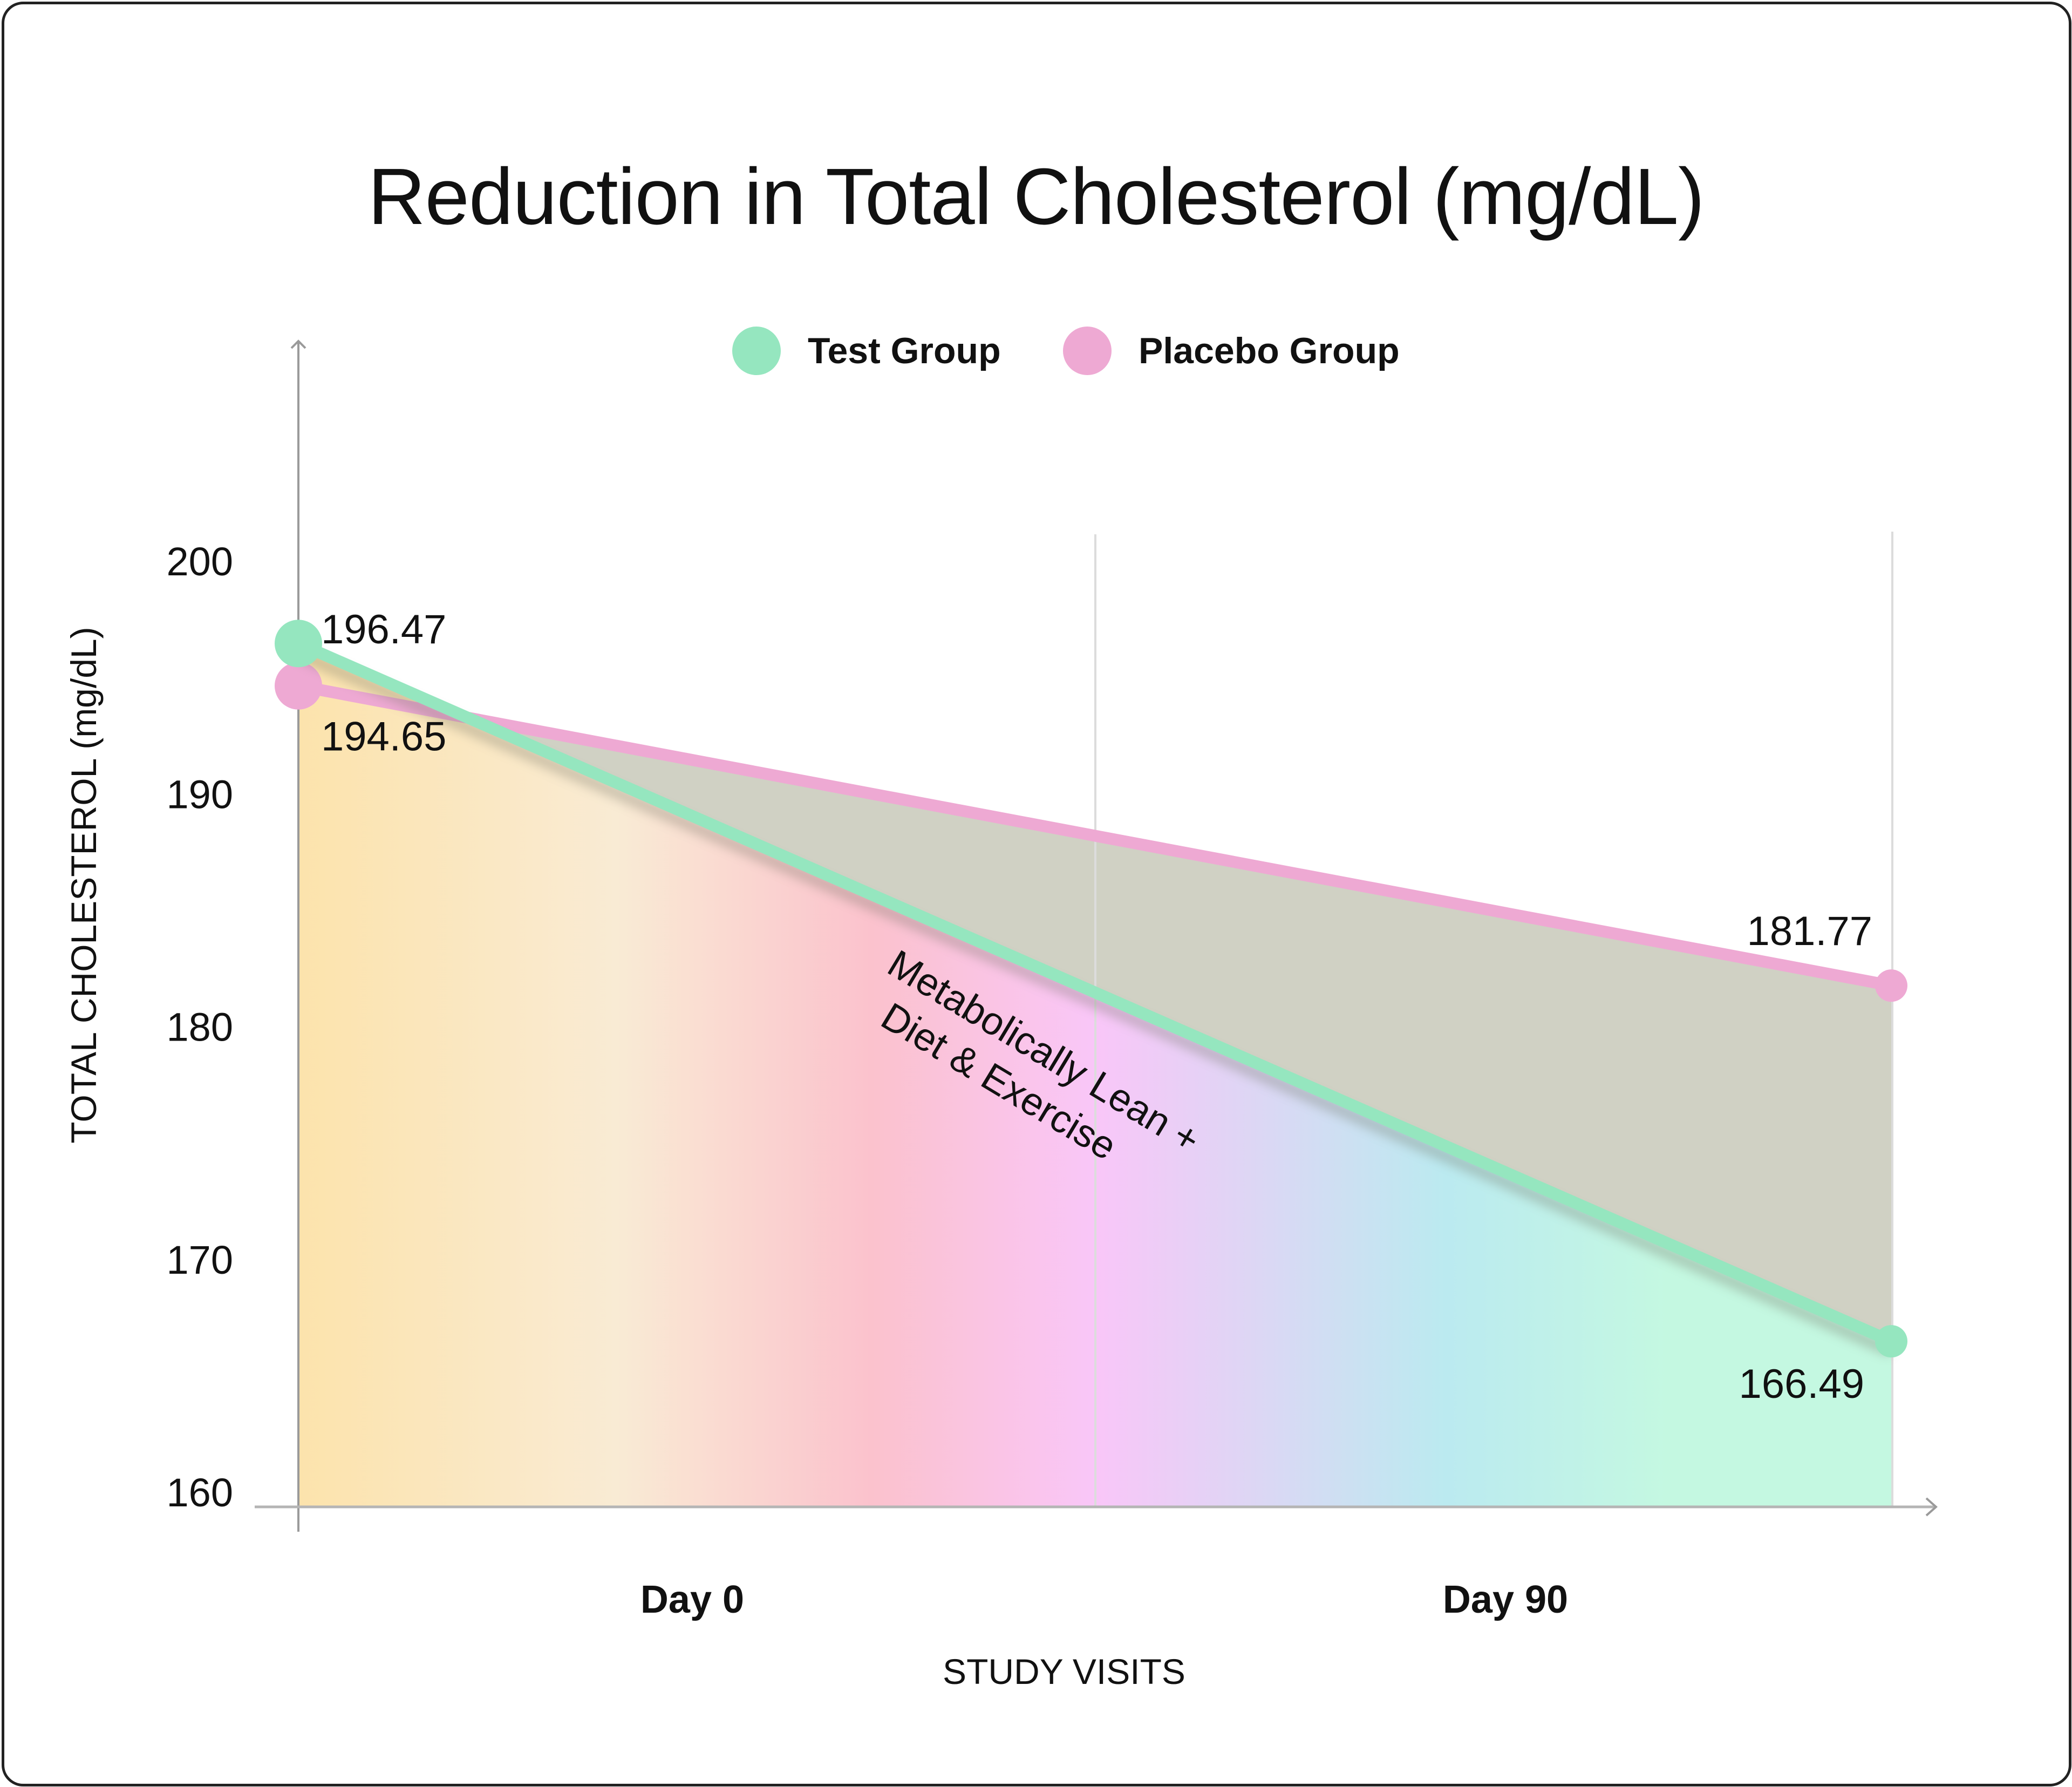 The image size is (2072, 1787). What do you see at coordinates (1036, 196) in the screenshot?
I see `chart-title: Reduction in Total Cholesterol (mg/dL)` at bounding box center [1036, 196].